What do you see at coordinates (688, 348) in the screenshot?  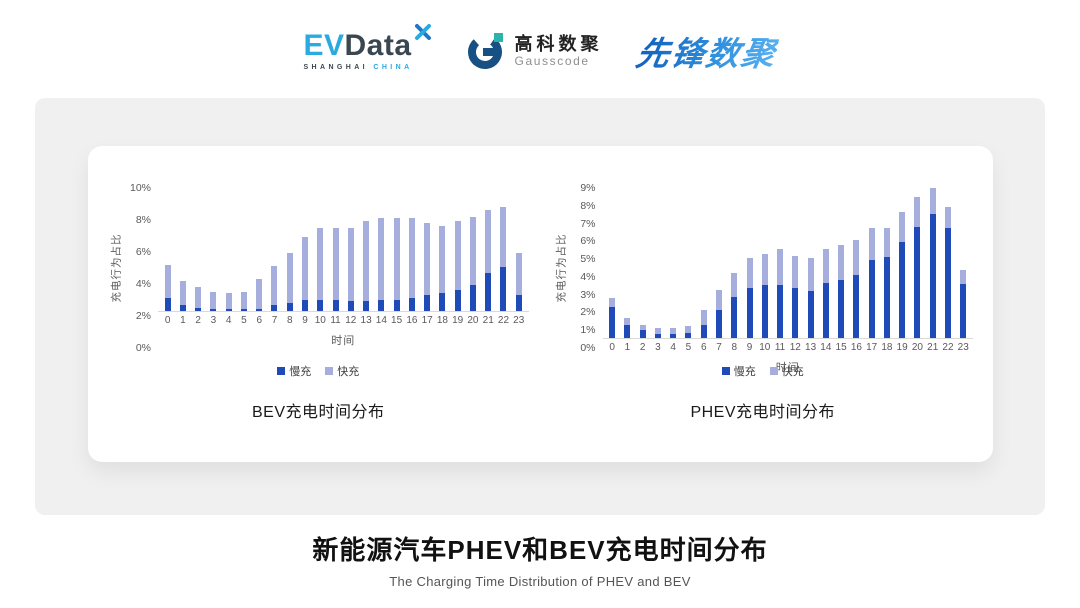 I see `x-tick-label: 5` at bounding box center [688, 348].